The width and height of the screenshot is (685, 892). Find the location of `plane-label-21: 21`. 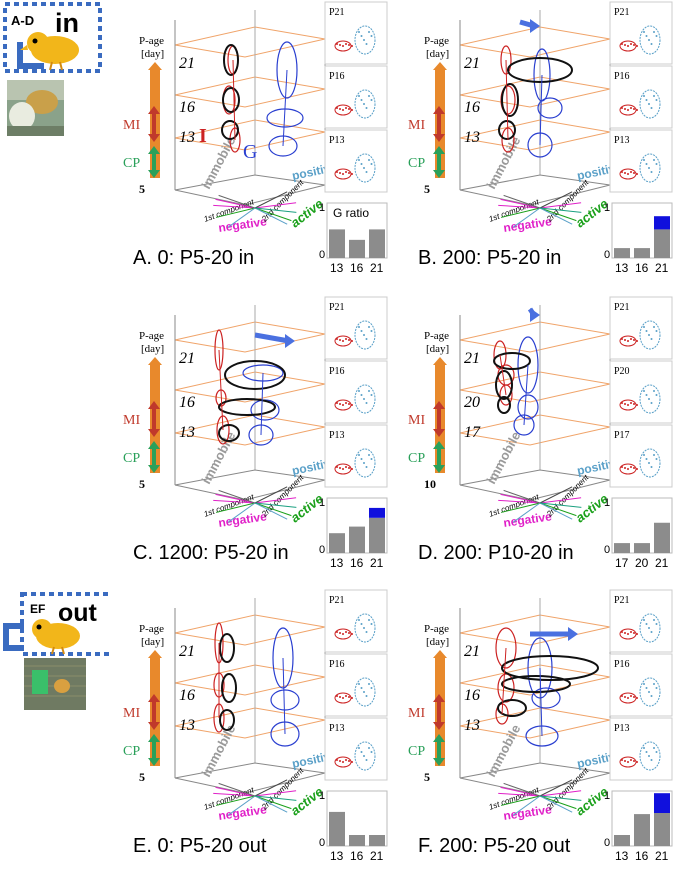

plane-label-21: 21 is located at coordinates (472, 63).